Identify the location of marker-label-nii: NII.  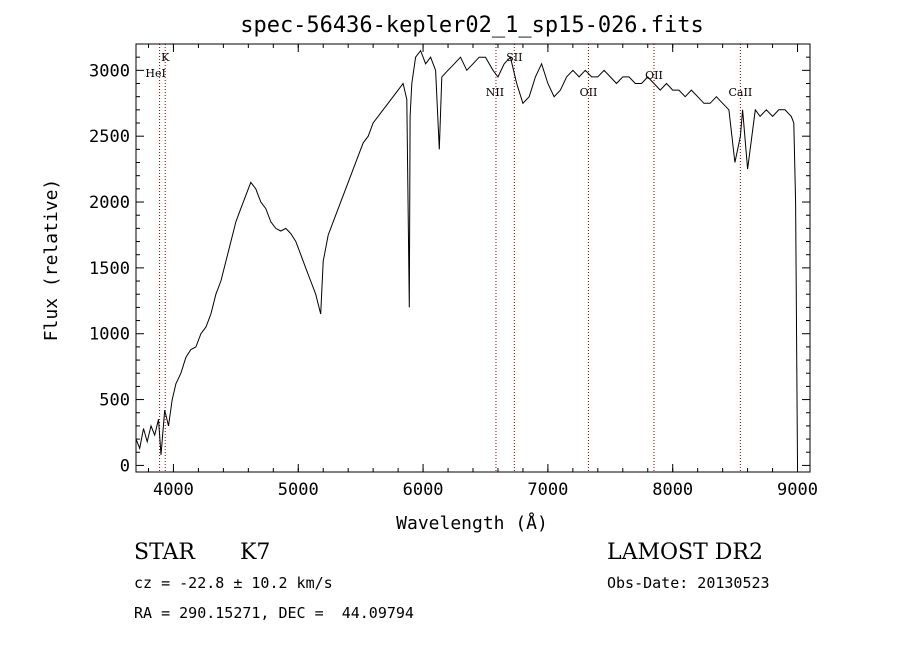
(495, 92).